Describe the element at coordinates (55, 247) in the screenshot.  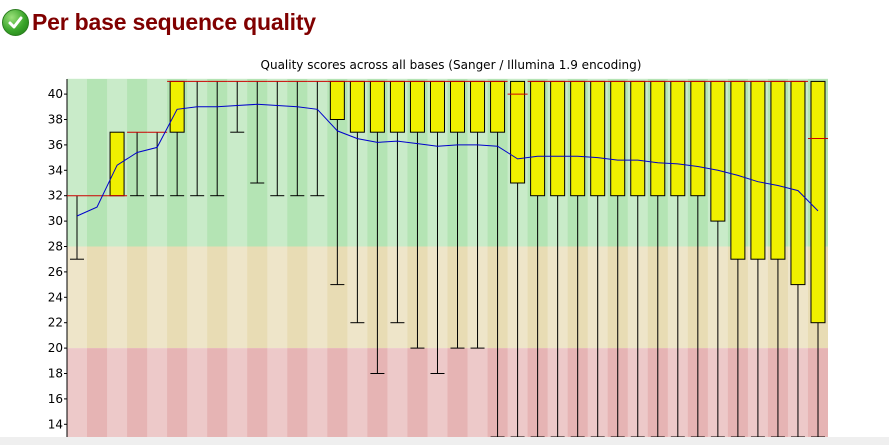
I see `y-tick-label: 28` at that location.